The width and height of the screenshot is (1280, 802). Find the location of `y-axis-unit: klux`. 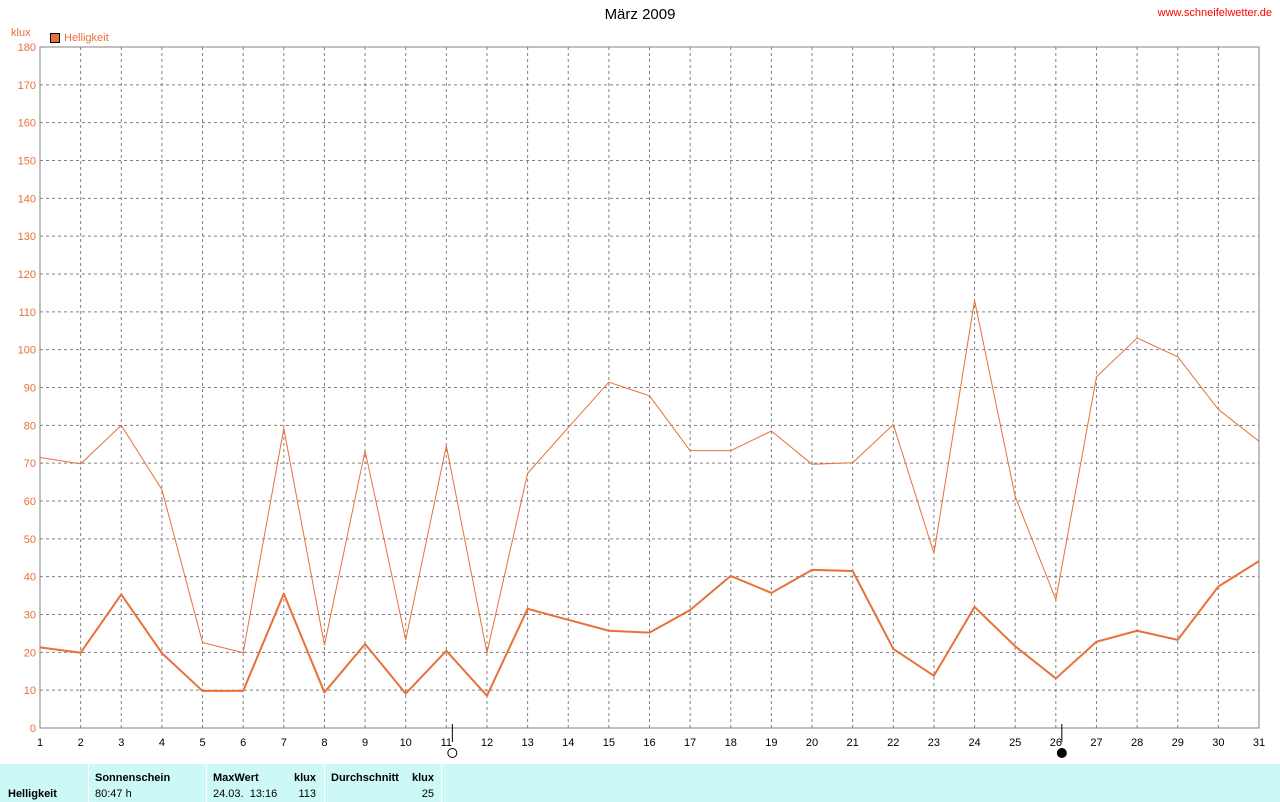

y-axis-unit: klux is located at coordinates (21, 33).